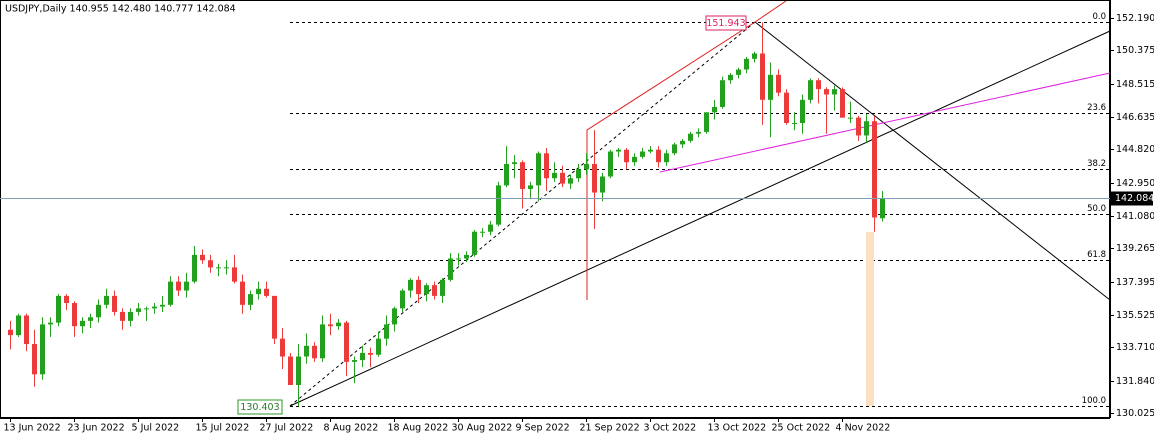  What do you see at coordinates (1094, 401) in the screenshot?
I see `fib-label: 100.0` at bounding box center [1094, 401].